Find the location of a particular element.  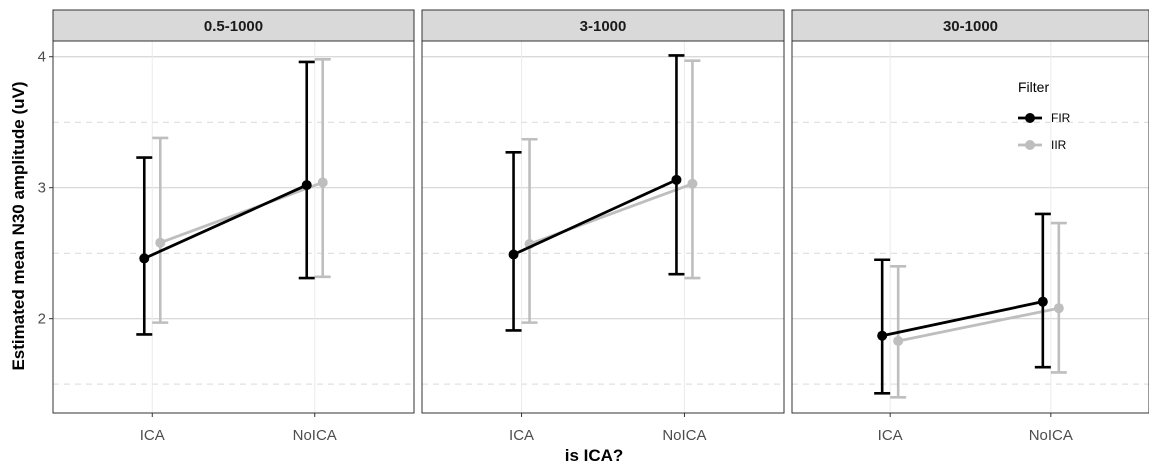

y-tick-label: 3 is located at coordinates (42, 188).